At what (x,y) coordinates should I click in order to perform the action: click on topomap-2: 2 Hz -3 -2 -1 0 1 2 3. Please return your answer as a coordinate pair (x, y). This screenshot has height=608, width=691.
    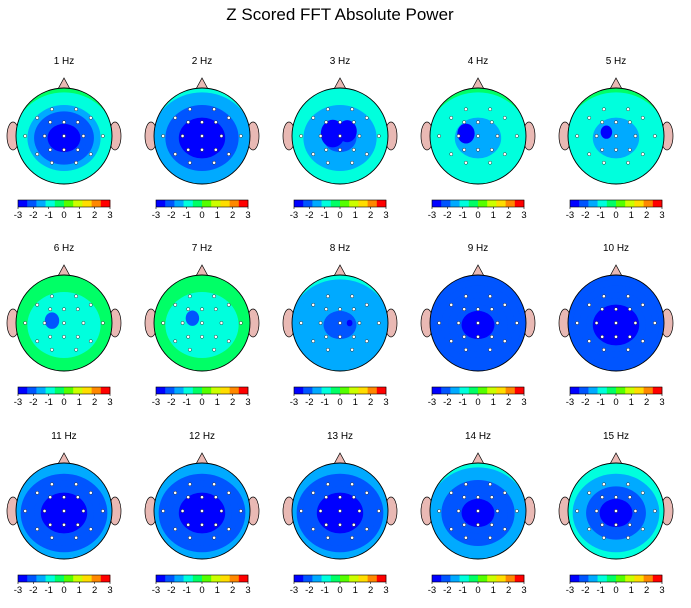
    Looking at the image, I should click on (202, 138).